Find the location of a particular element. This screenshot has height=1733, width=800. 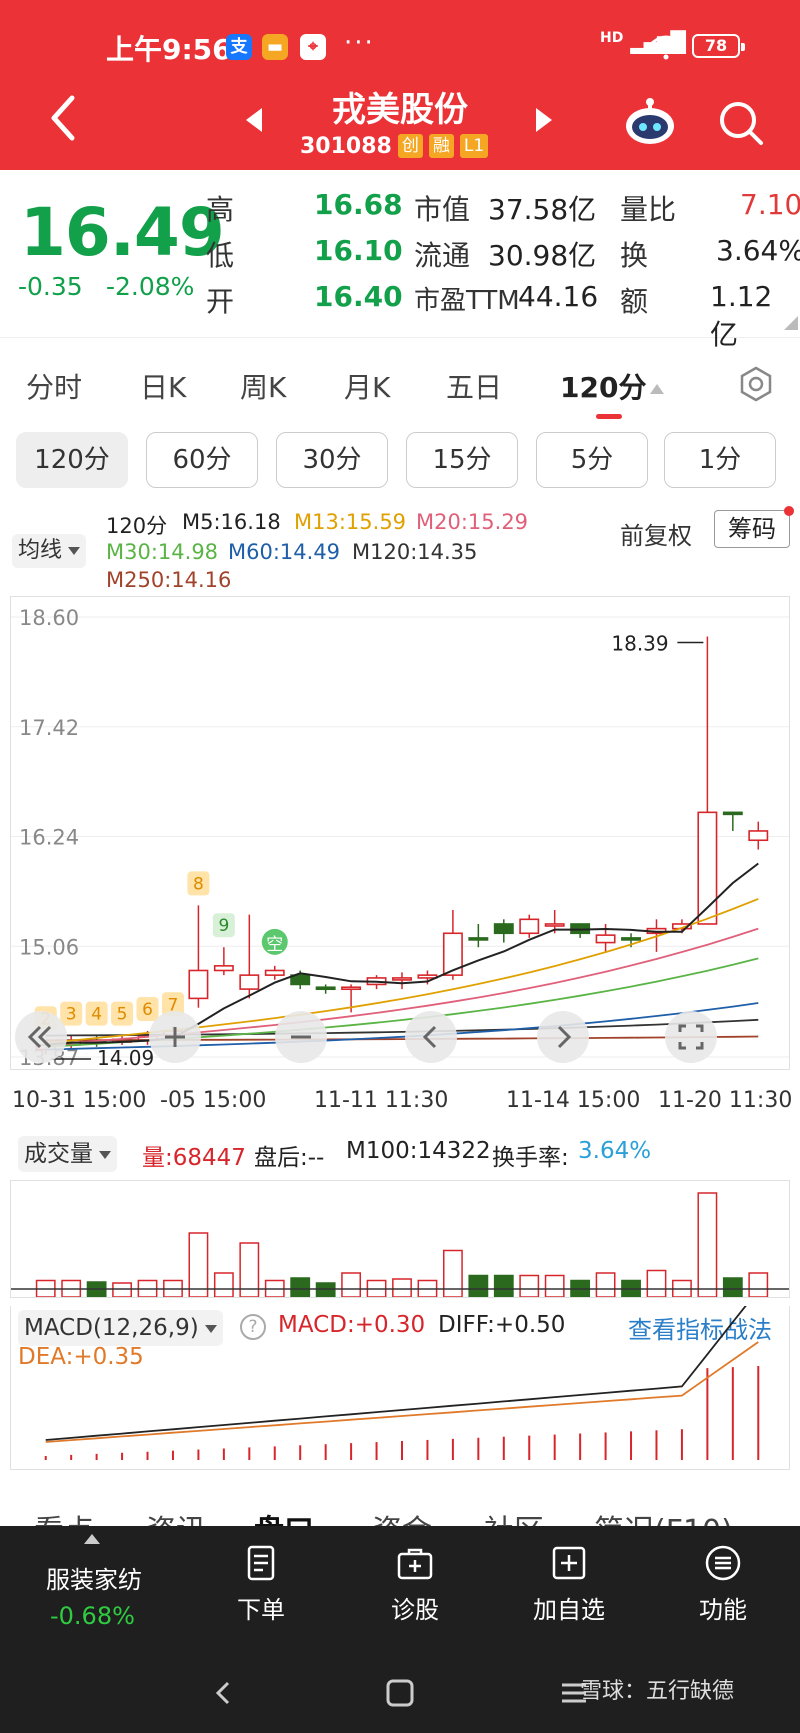

turnover-label: 换 is located at coordinates (634, 255).